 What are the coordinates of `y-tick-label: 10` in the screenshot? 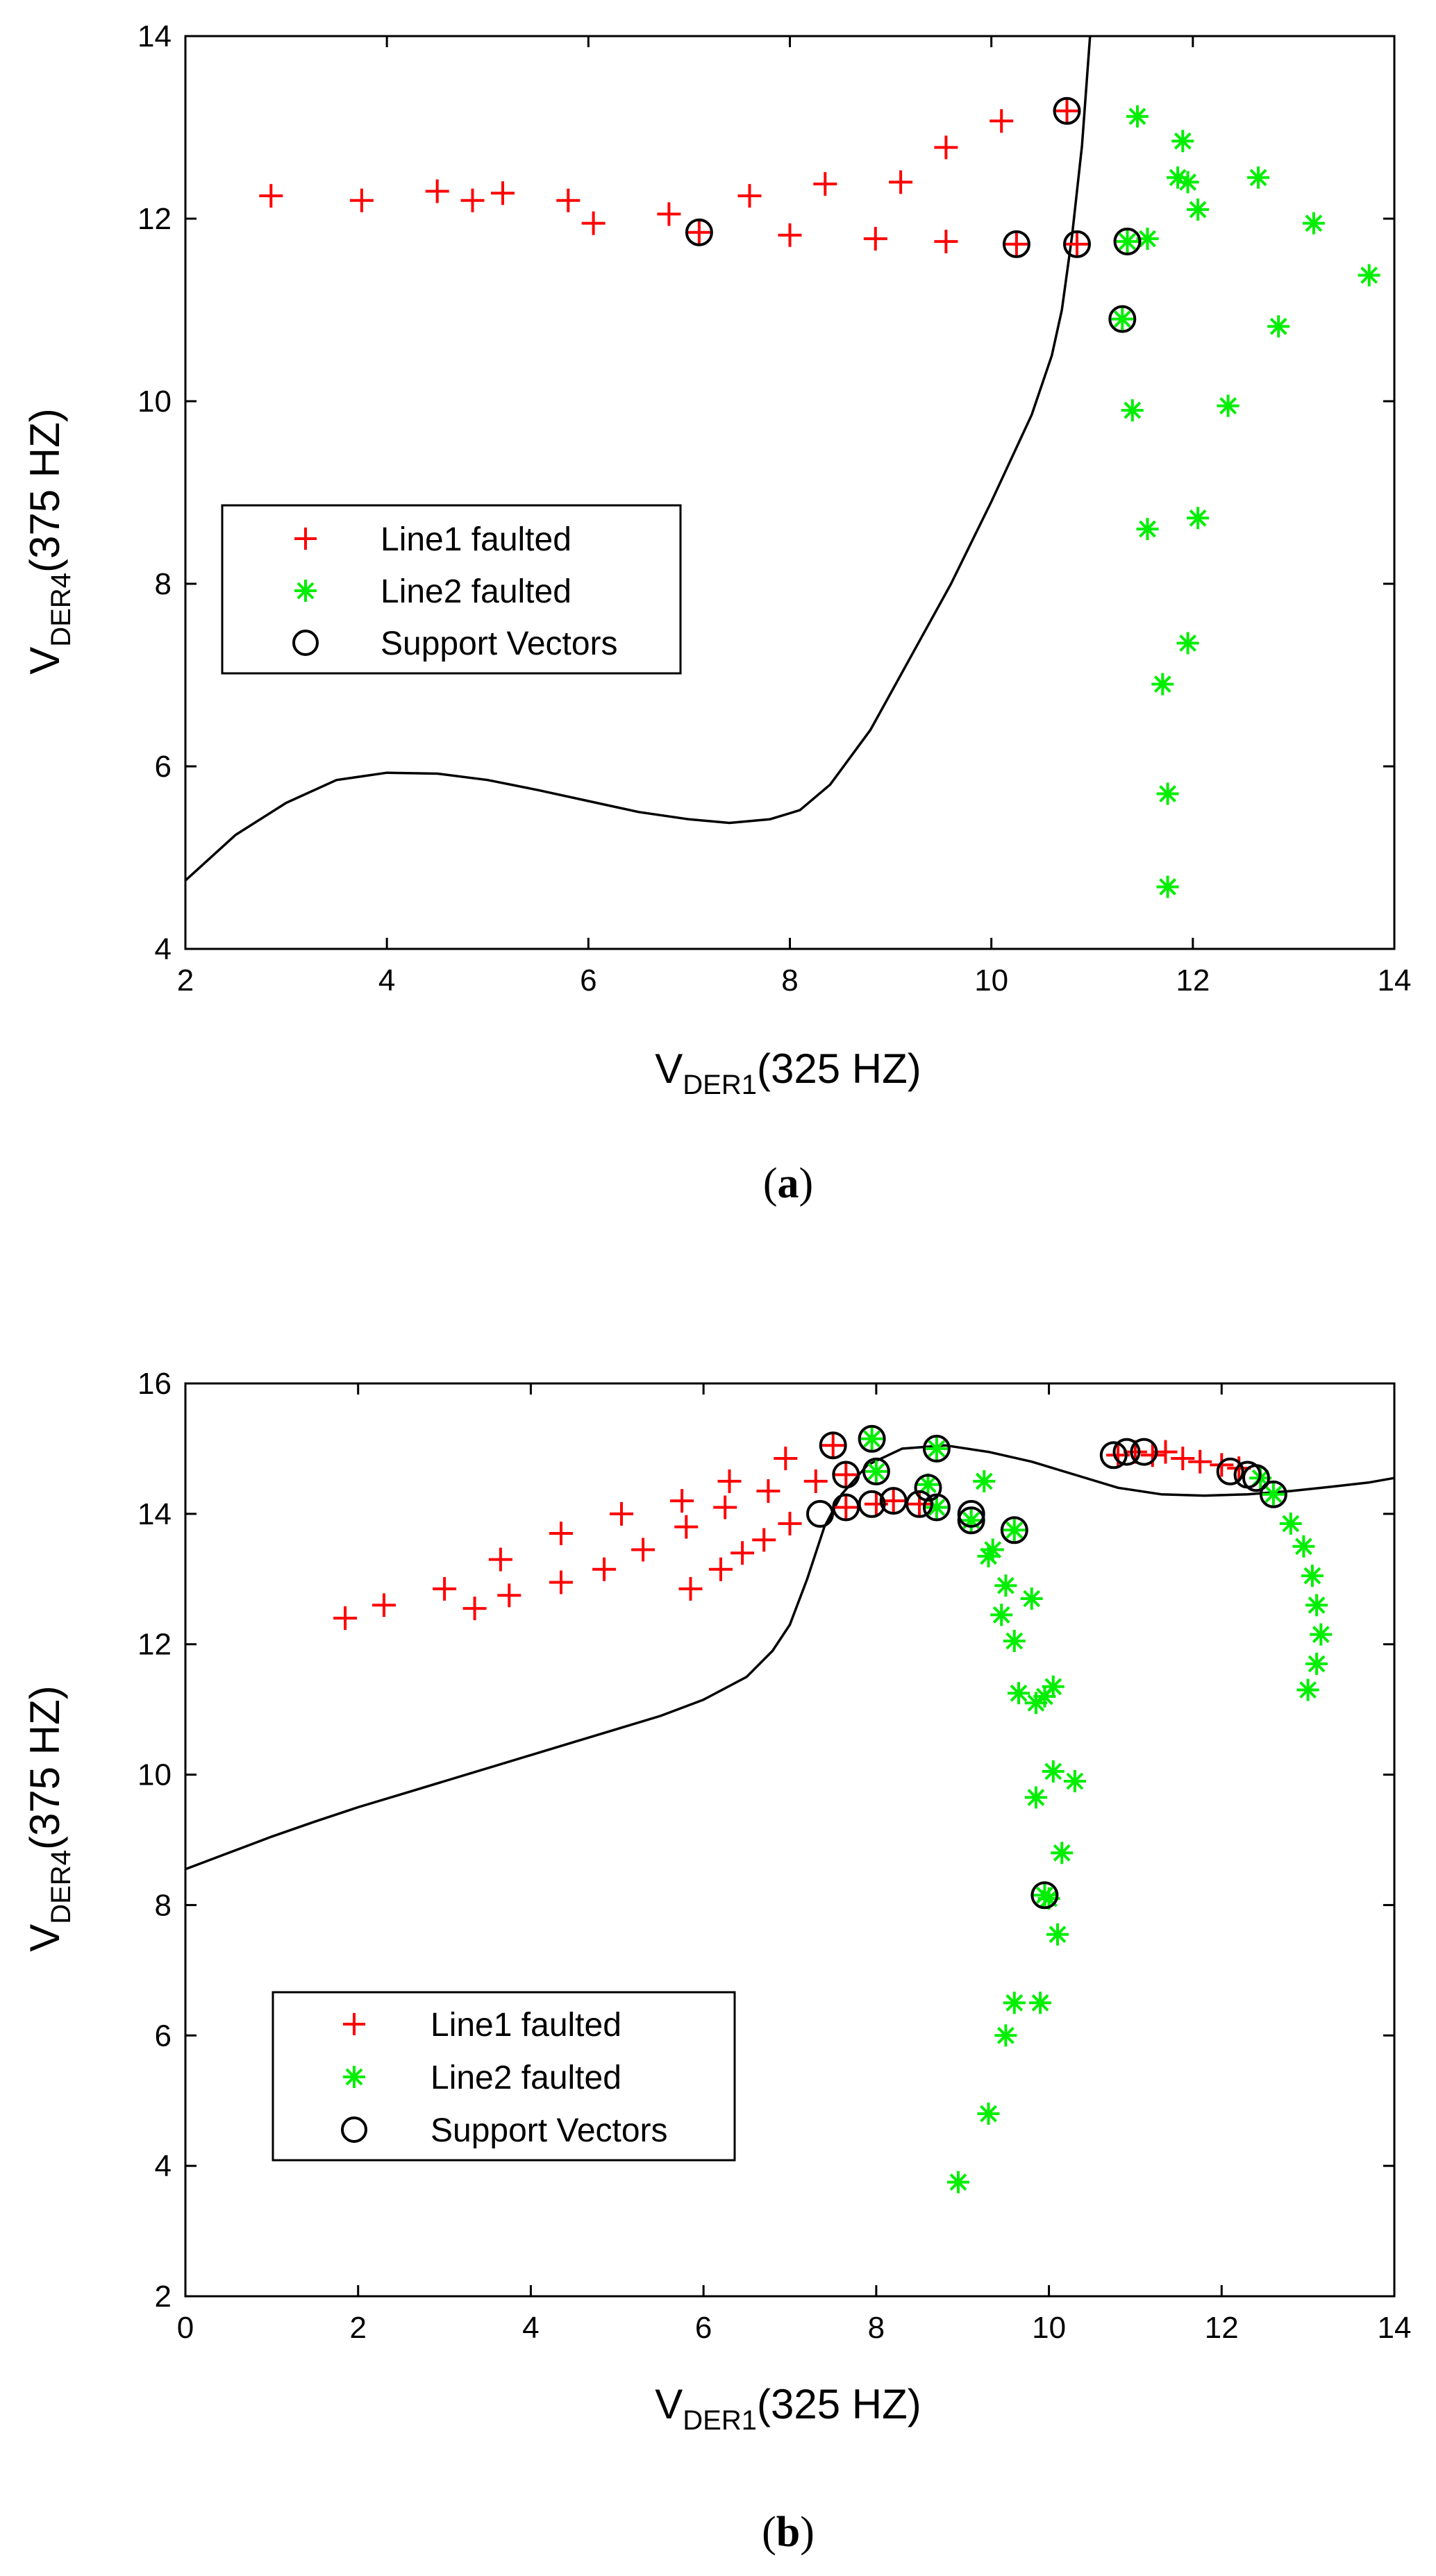 It's located at (154, 1775).